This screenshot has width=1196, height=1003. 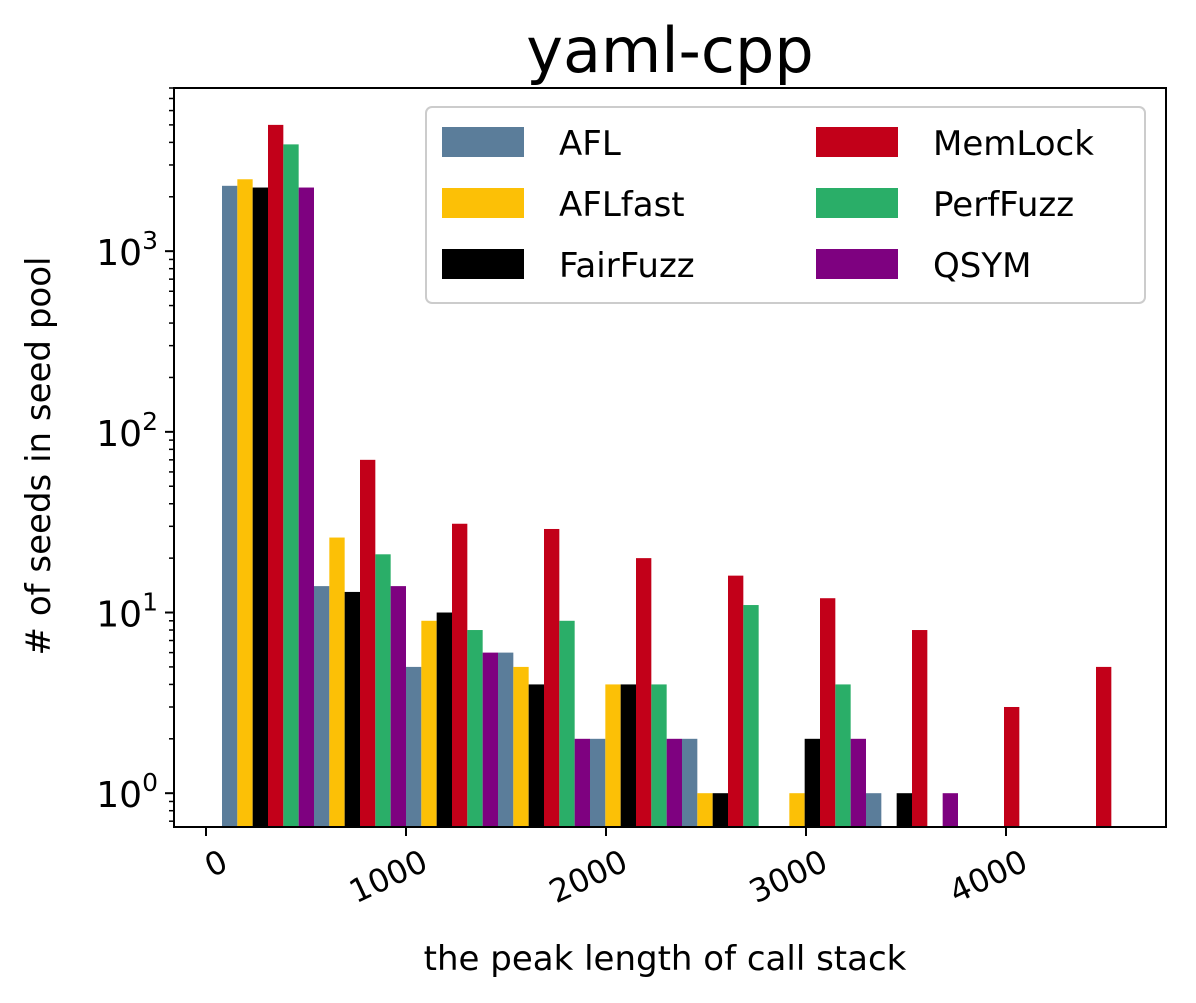 What do you see at coordinates (127, 250) in the screenshot?
I see `y-tick-label: 10³` at bounding box center [127, 250].